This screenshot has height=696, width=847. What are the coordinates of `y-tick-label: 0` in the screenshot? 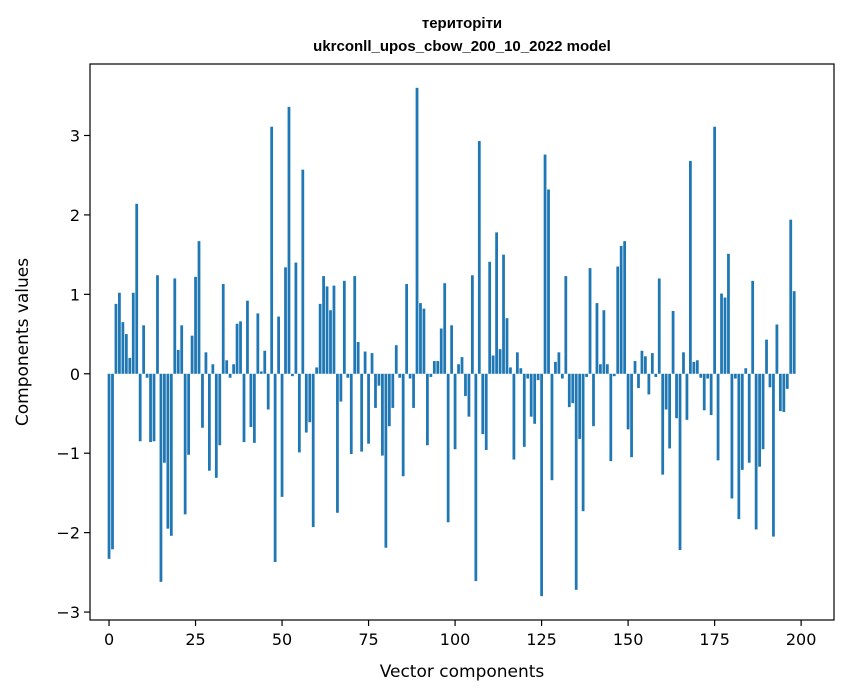 It's located at (75, 374).